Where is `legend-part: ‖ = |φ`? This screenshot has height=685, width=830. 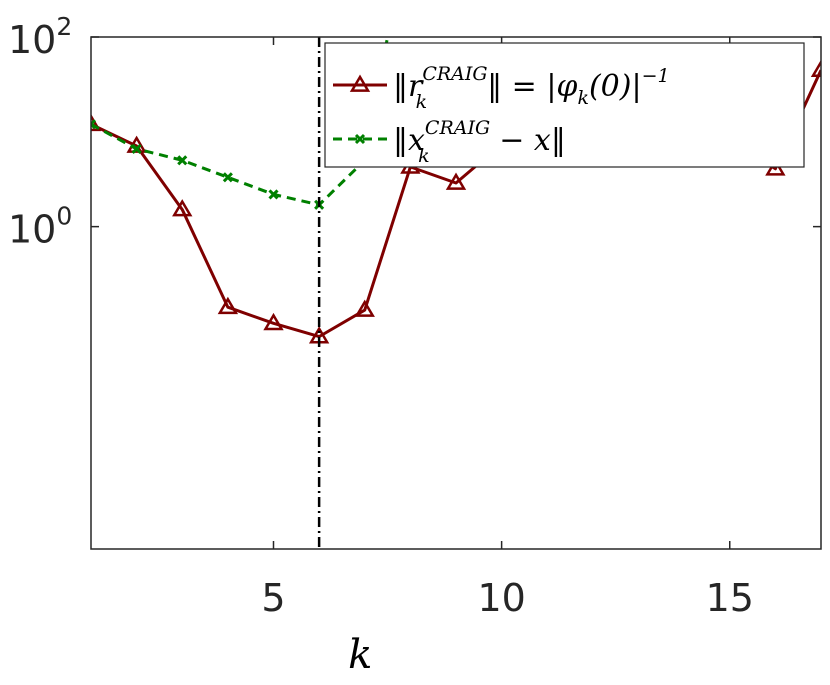
legend-part: ‖ = |φ is located at coordinates (532, 86).